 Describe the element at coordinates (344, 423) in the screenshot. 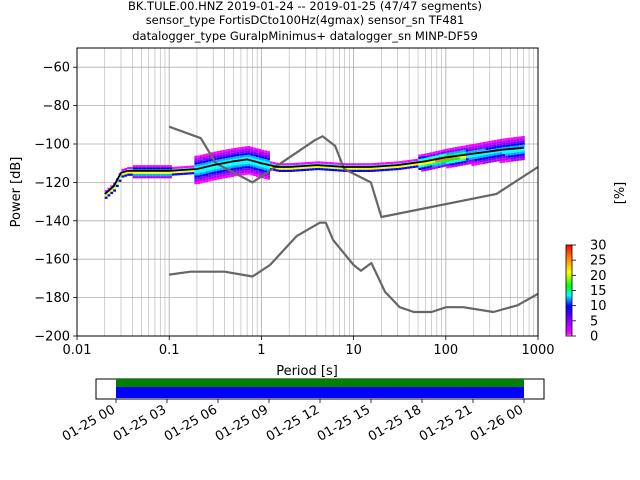

I see `timeline-tick-label: 01-25 15` at that location.